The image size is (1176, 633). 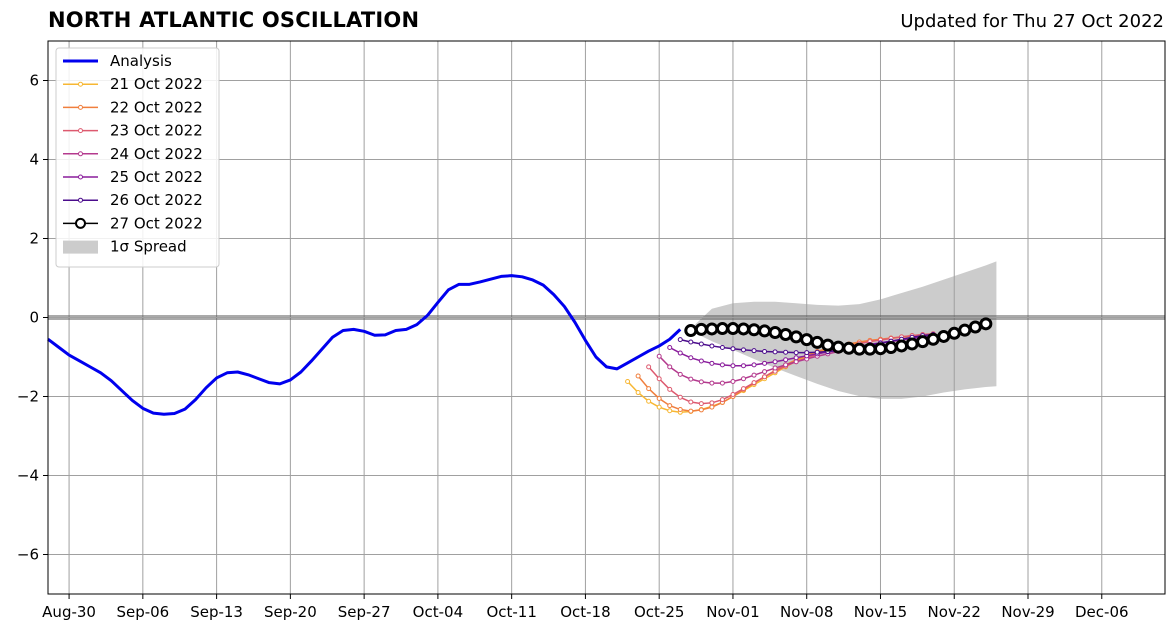 What do you see at coordinates (80, 247) in the screenshot?
I see `legend-swatch` at bounding box center [80, 247].